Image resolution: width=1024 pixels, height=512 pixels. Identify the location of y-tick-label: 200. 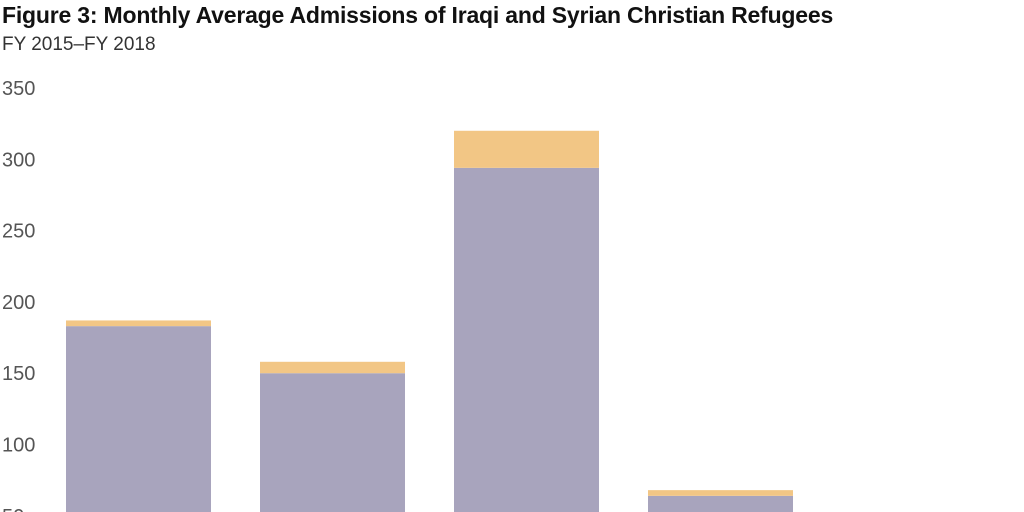
(18, 303).